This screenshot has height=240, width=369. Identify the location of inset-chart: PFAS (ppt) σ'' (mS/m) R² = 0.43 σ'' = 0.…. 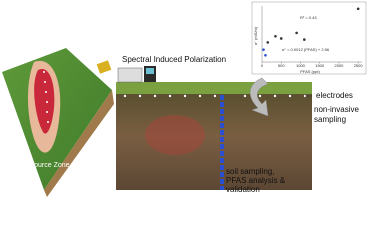
(309, 38).